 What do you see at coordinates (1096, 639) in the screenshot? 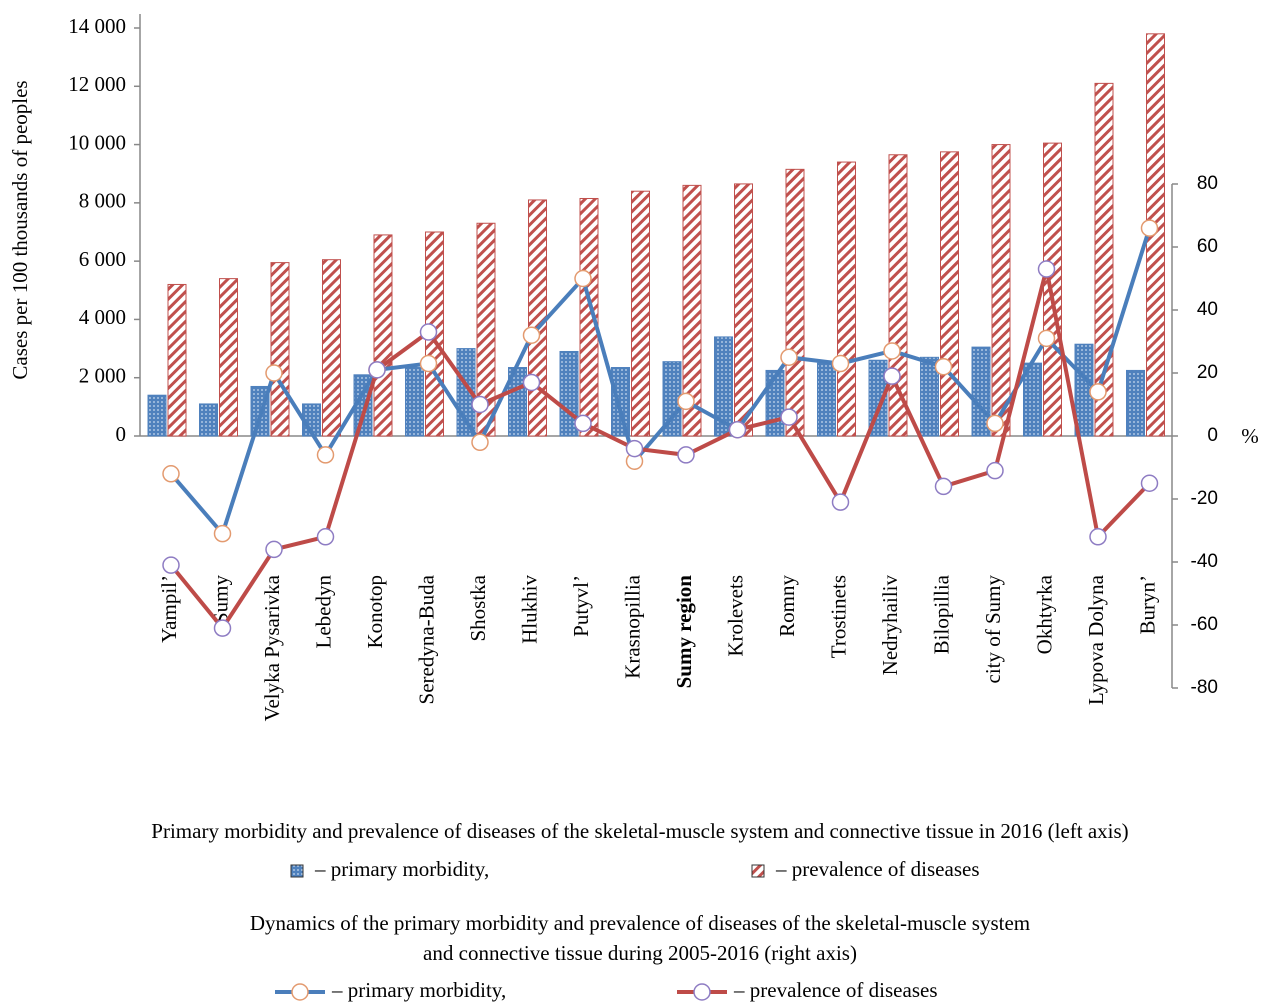
I see `x-tick-label: Lypova Dolyna` at bounding box center [1096, 639].